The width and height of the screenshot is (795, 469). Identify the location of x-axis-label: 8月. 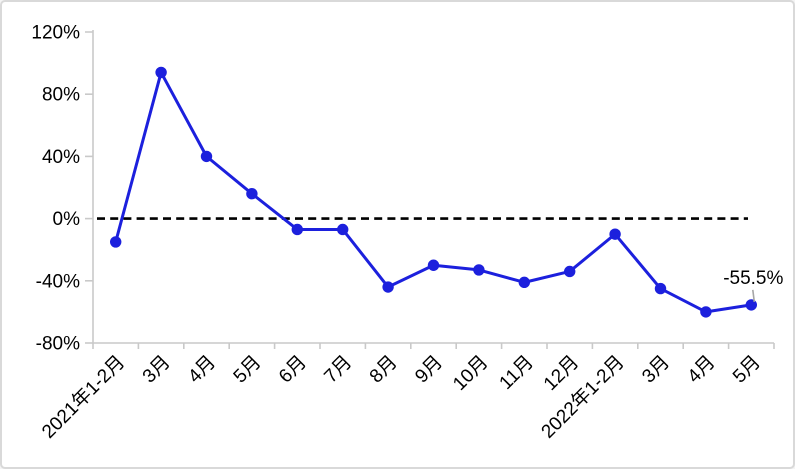
(384, 370).